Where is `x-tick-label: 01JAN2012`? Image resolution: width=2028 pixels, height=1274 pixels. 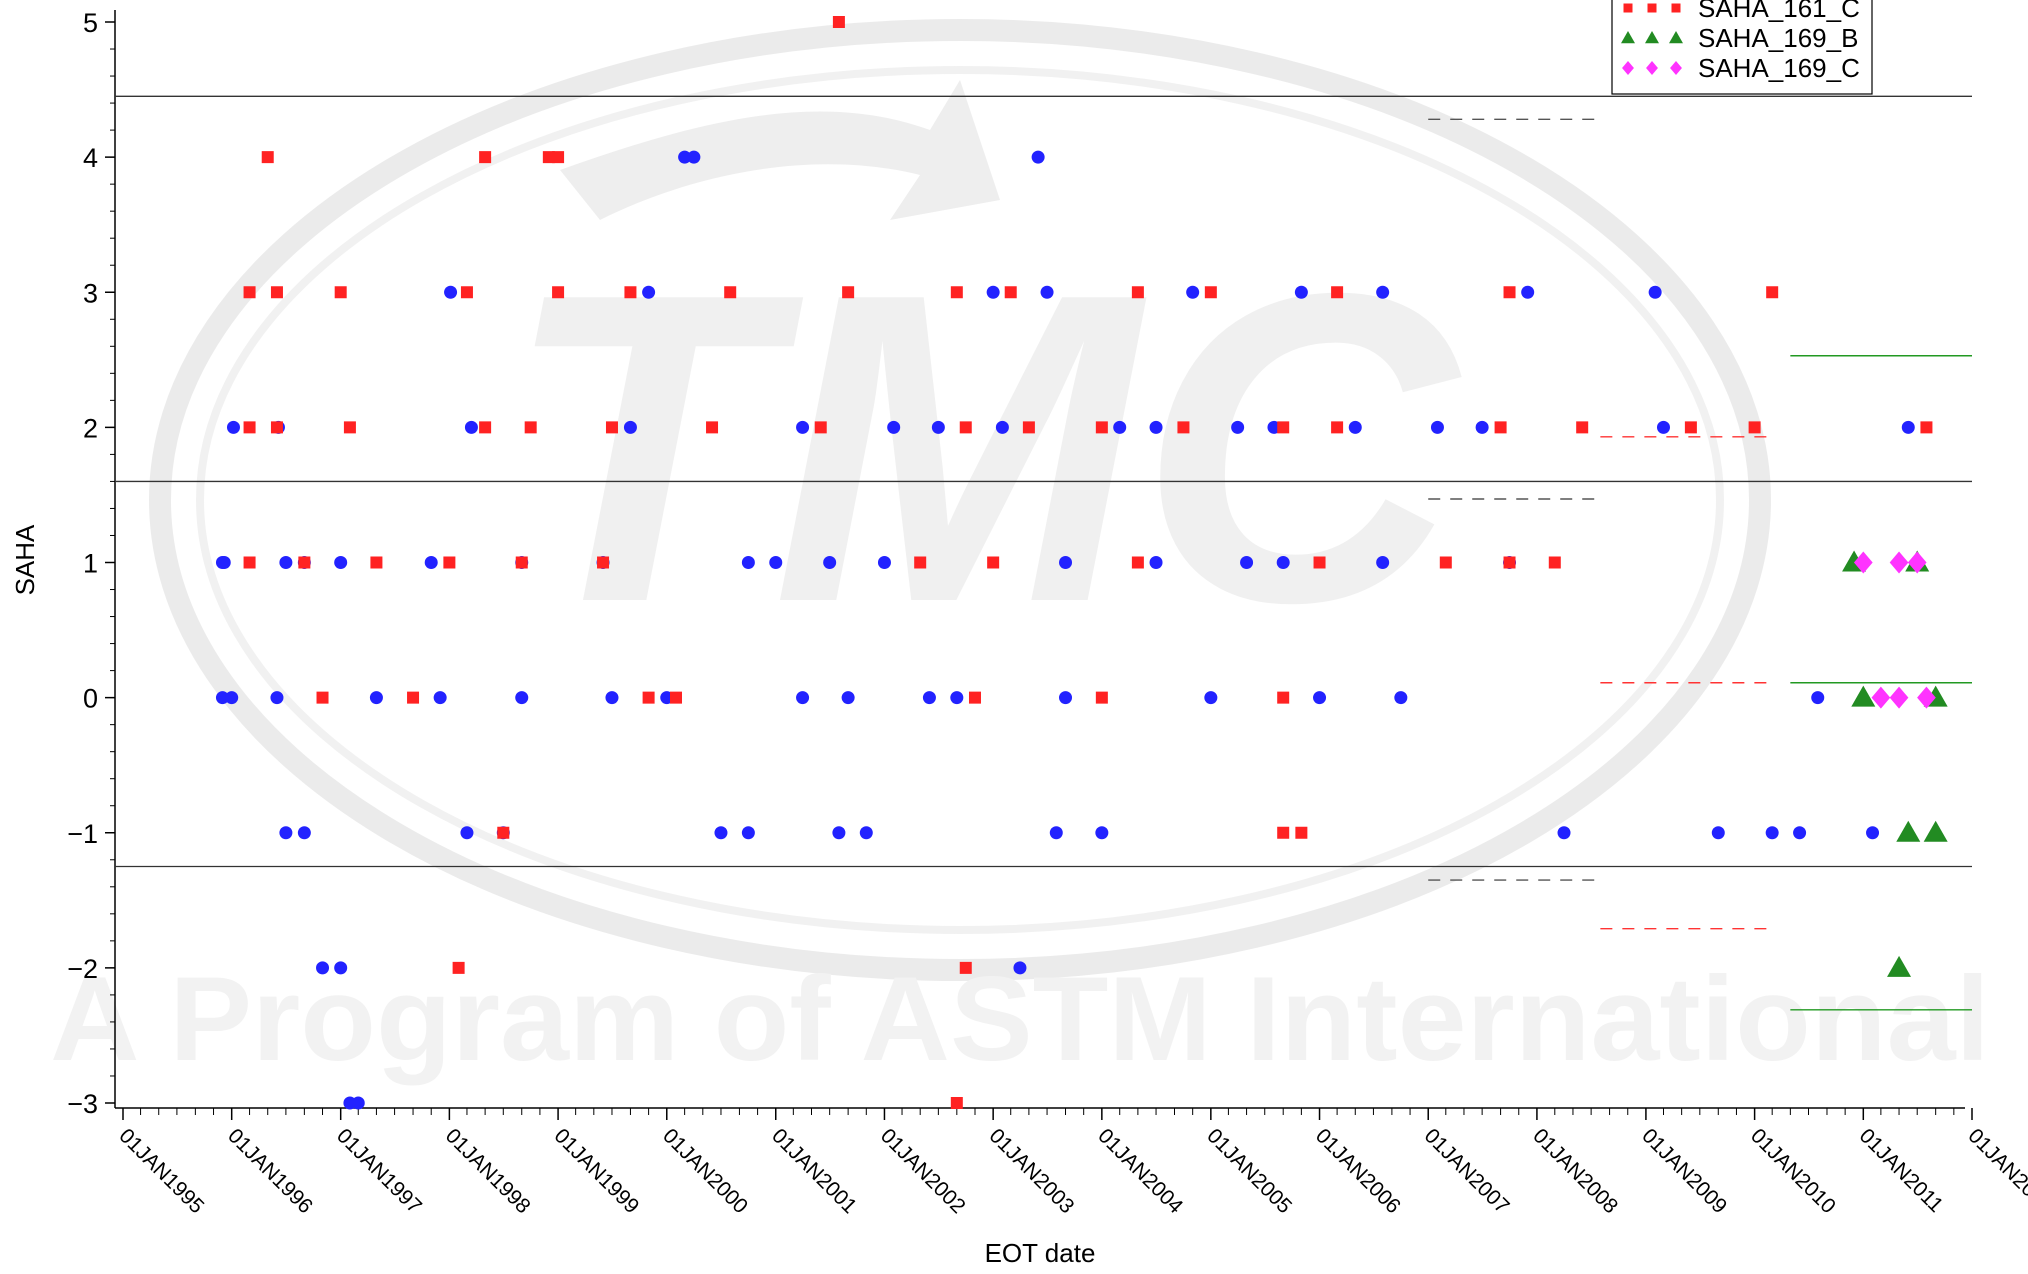
x-tick-label: 01JAN2012 is located at coordinates (1995, 1171).